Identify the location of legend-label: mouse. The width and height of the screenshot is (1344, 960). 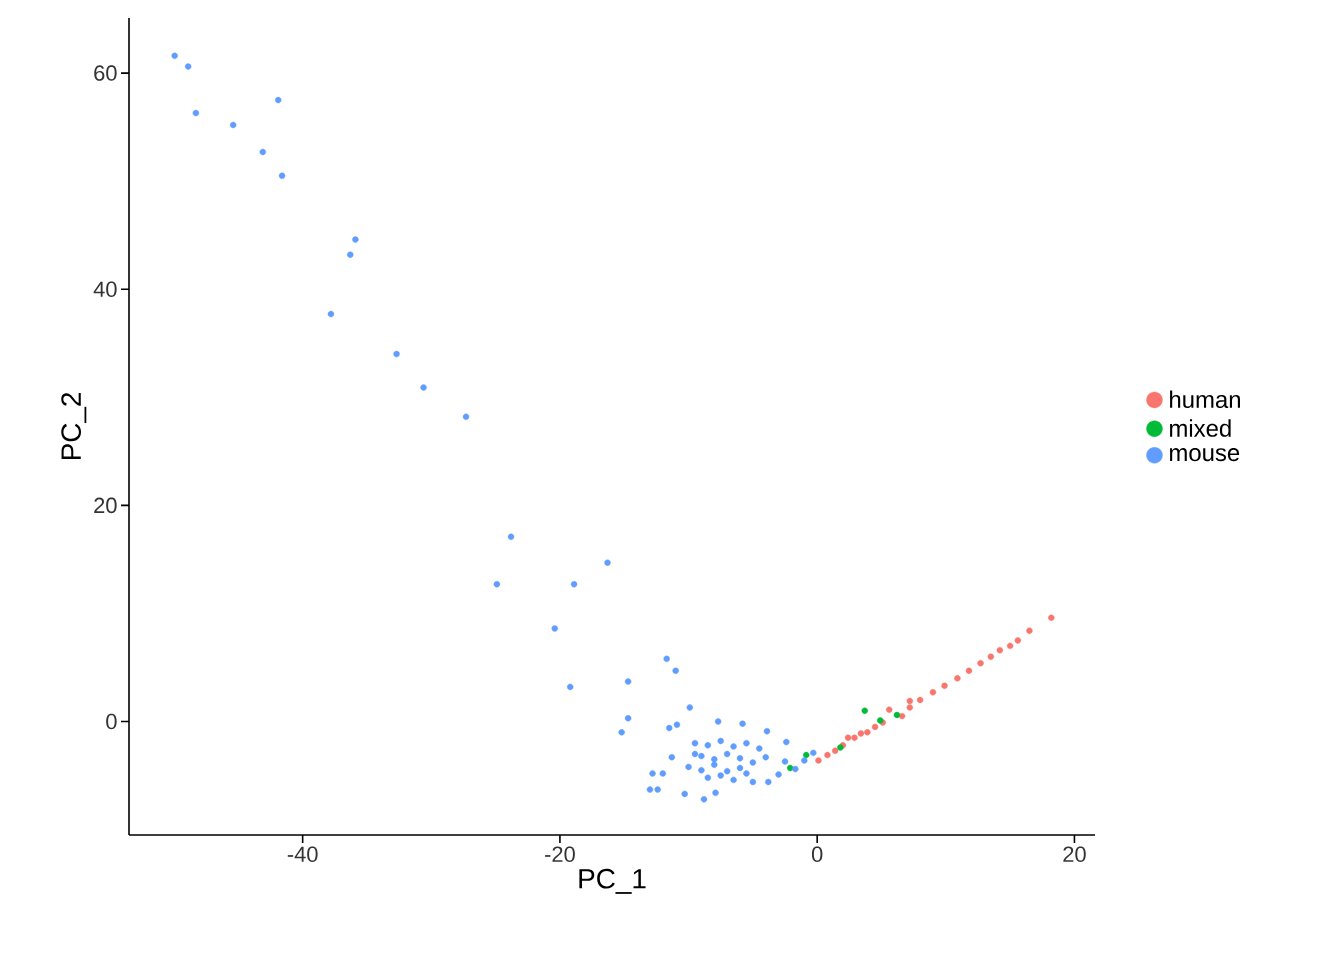
(1205, 455).